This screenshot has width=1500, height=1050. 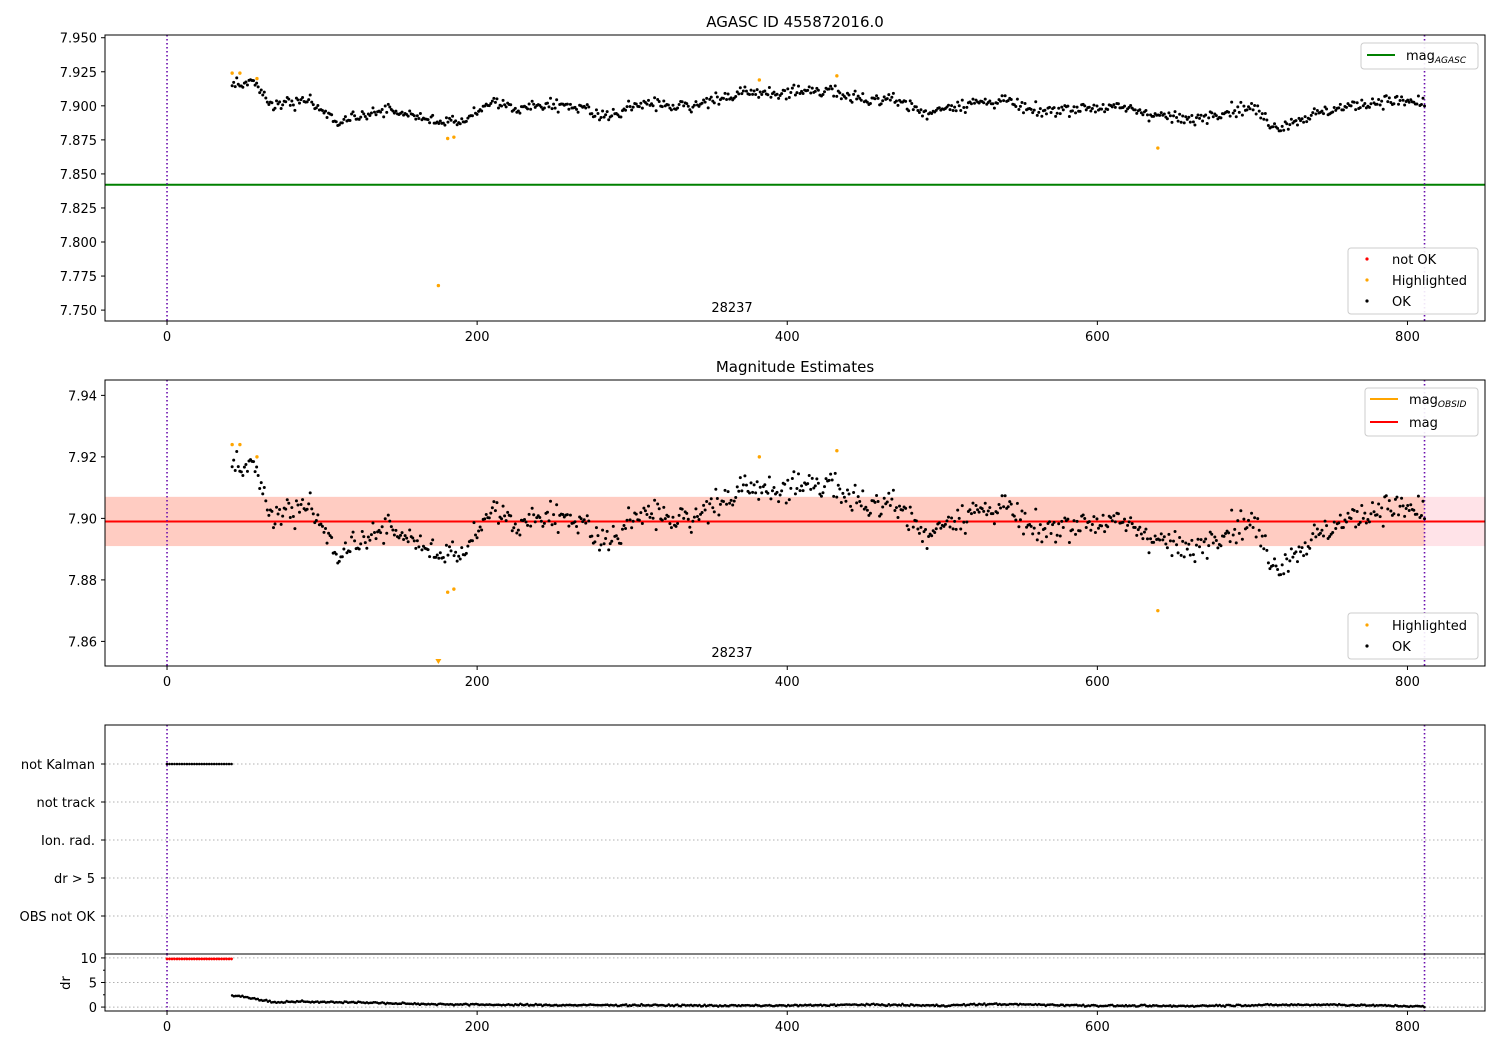 I want to click on y-tick-label: 5, so click(x=93, y=984).